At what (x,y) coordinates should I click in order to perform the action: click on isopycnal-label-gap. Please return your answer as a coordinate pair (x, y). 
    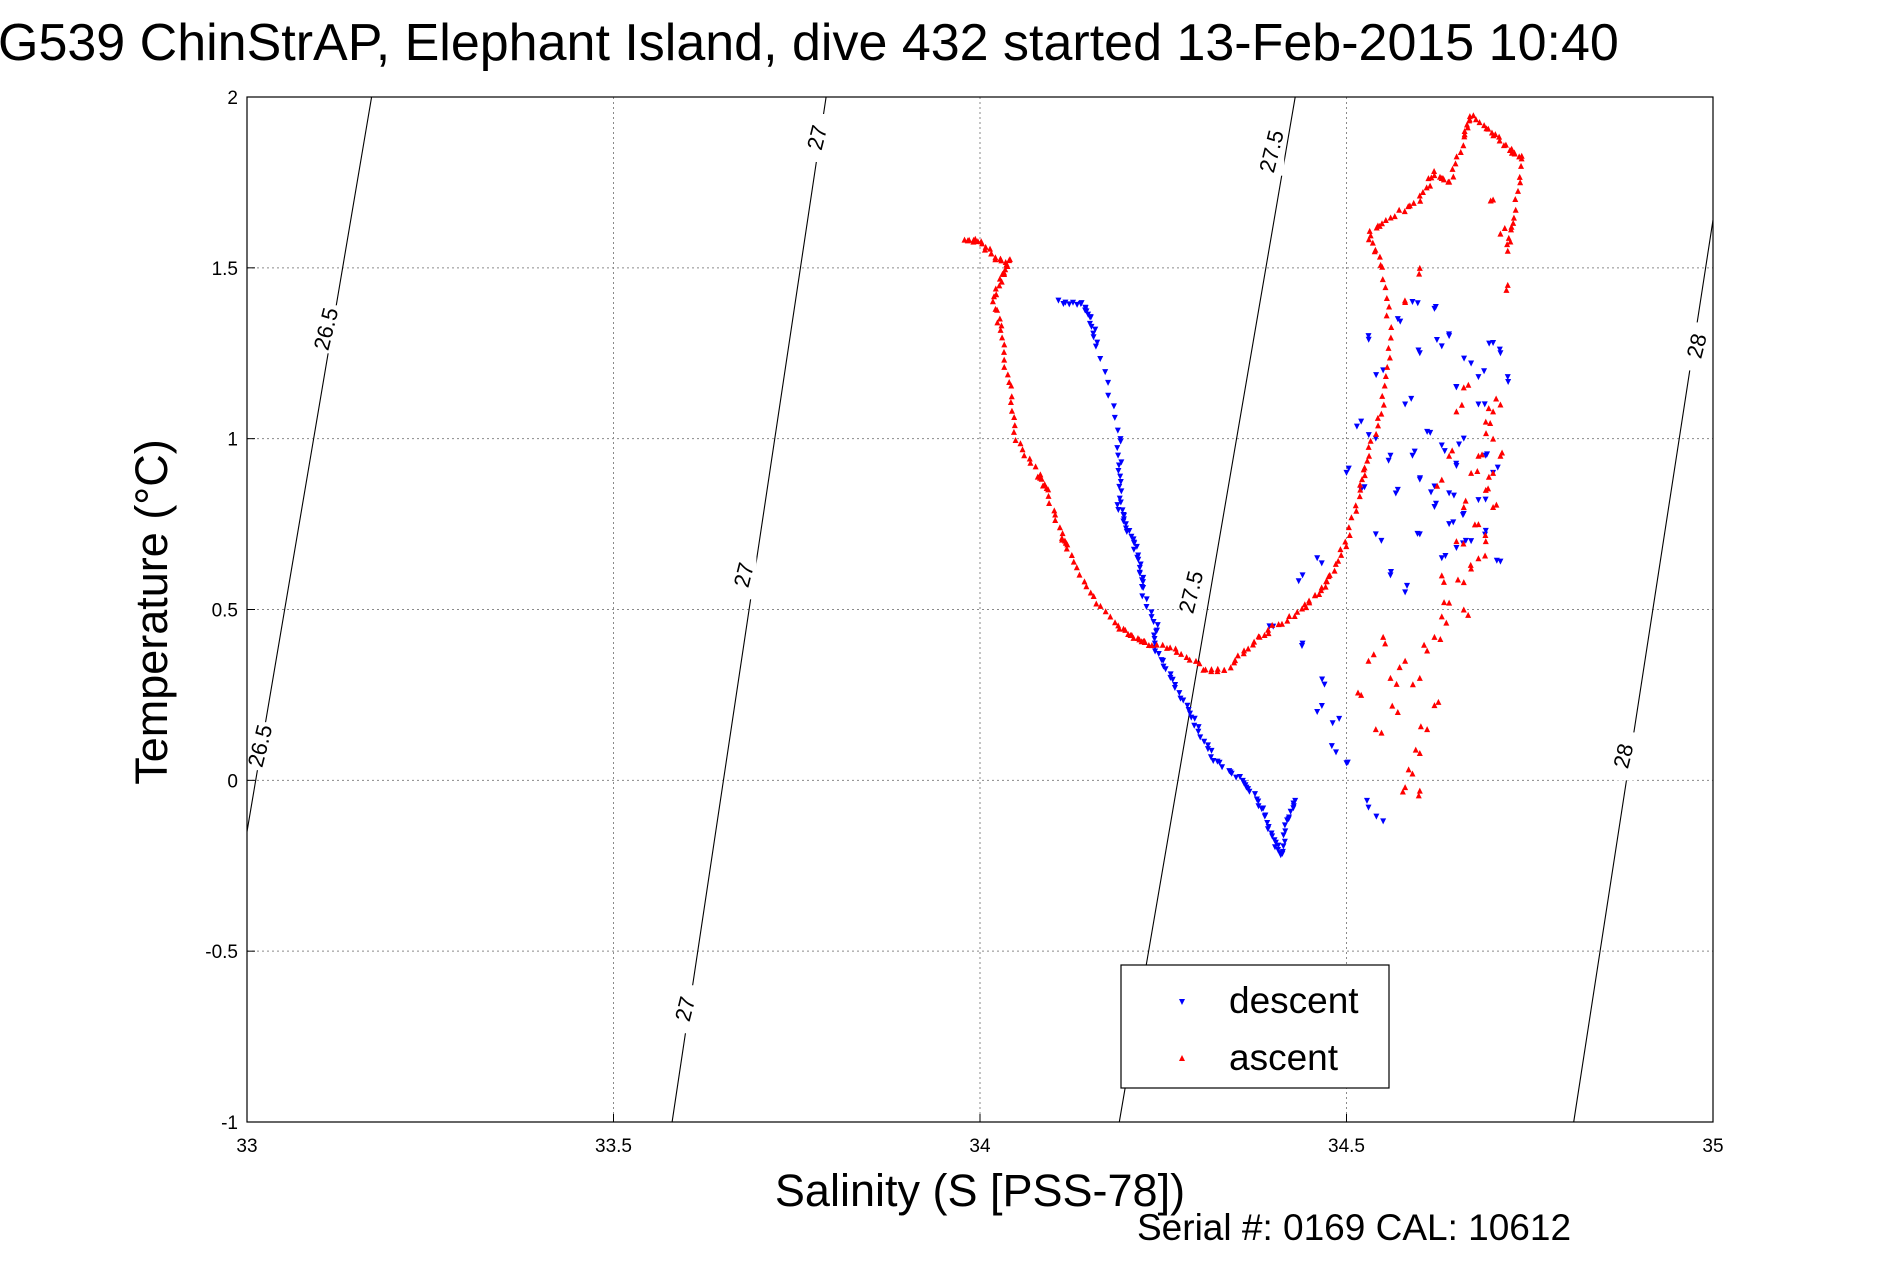
    Looking at the image, I should click on (327, 329).